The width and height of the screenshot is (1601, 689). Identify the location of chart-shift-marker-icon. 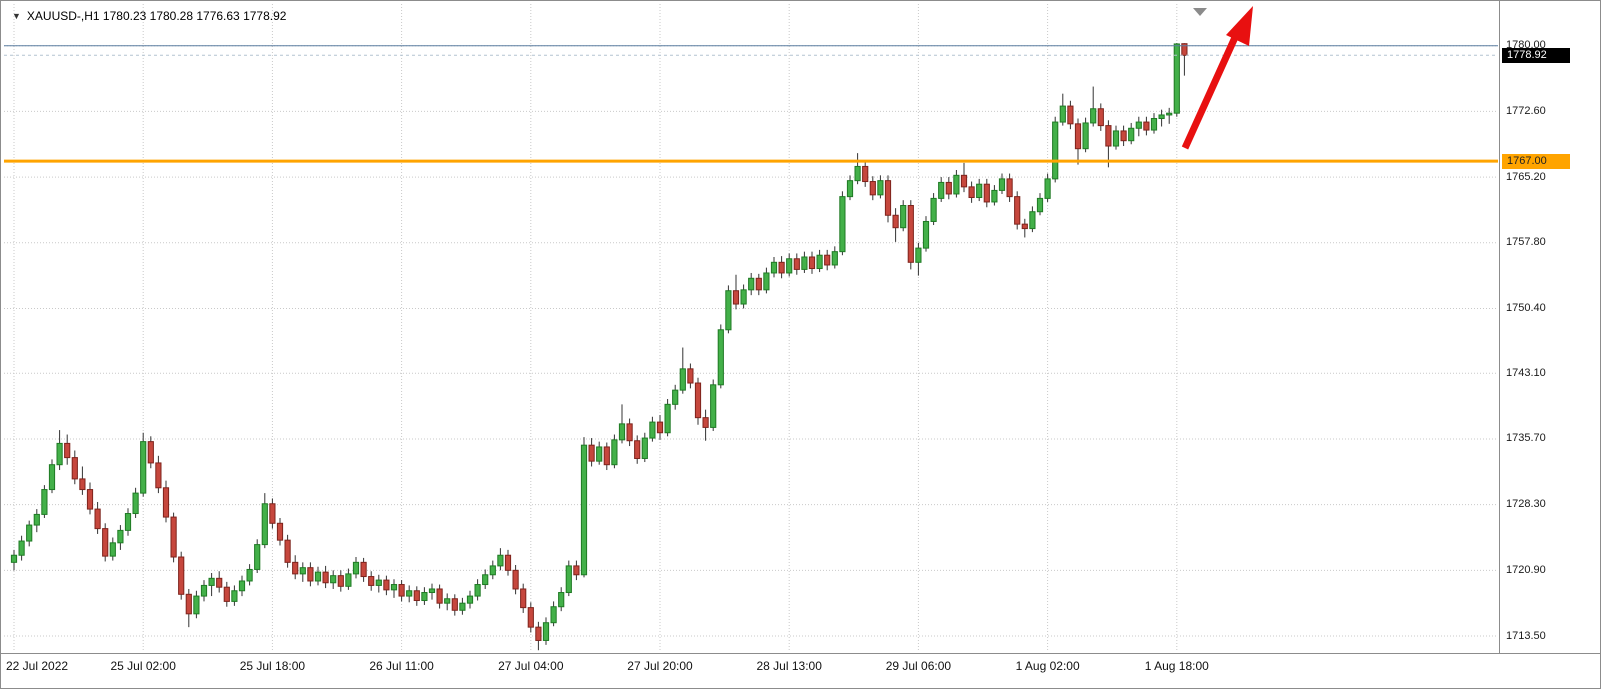
(1200, 12).